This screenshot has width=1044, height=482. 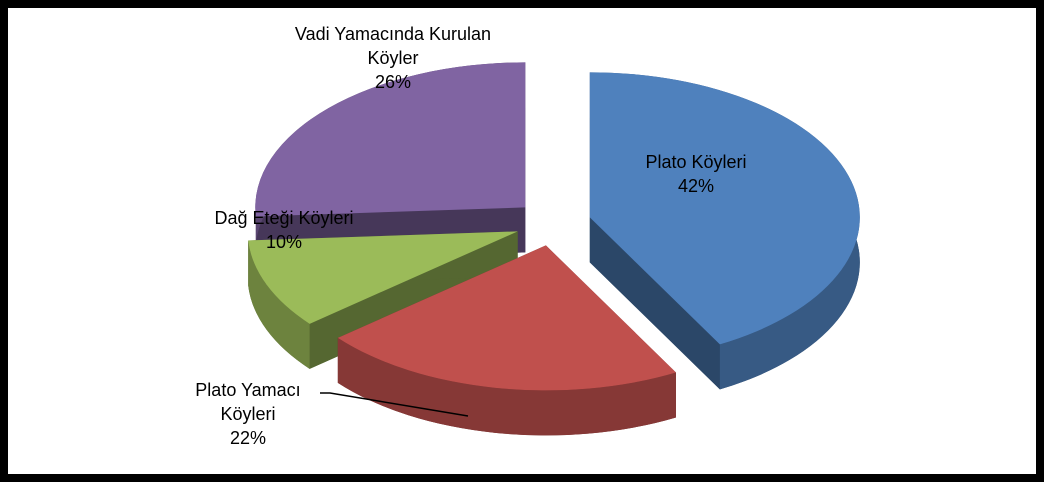 What do you see at coordinates (284, 218) in the screenshot?
I see `category-label: Dağ Eteği Köyleri` at bounding box center [284, 218].